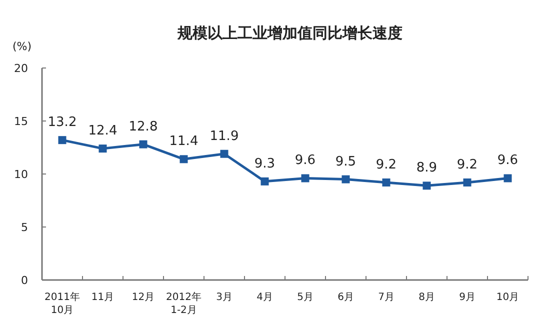 The height and width of the screenshot is (330, 541). I want to click on y-tick-label: 5, so click(24, 227).